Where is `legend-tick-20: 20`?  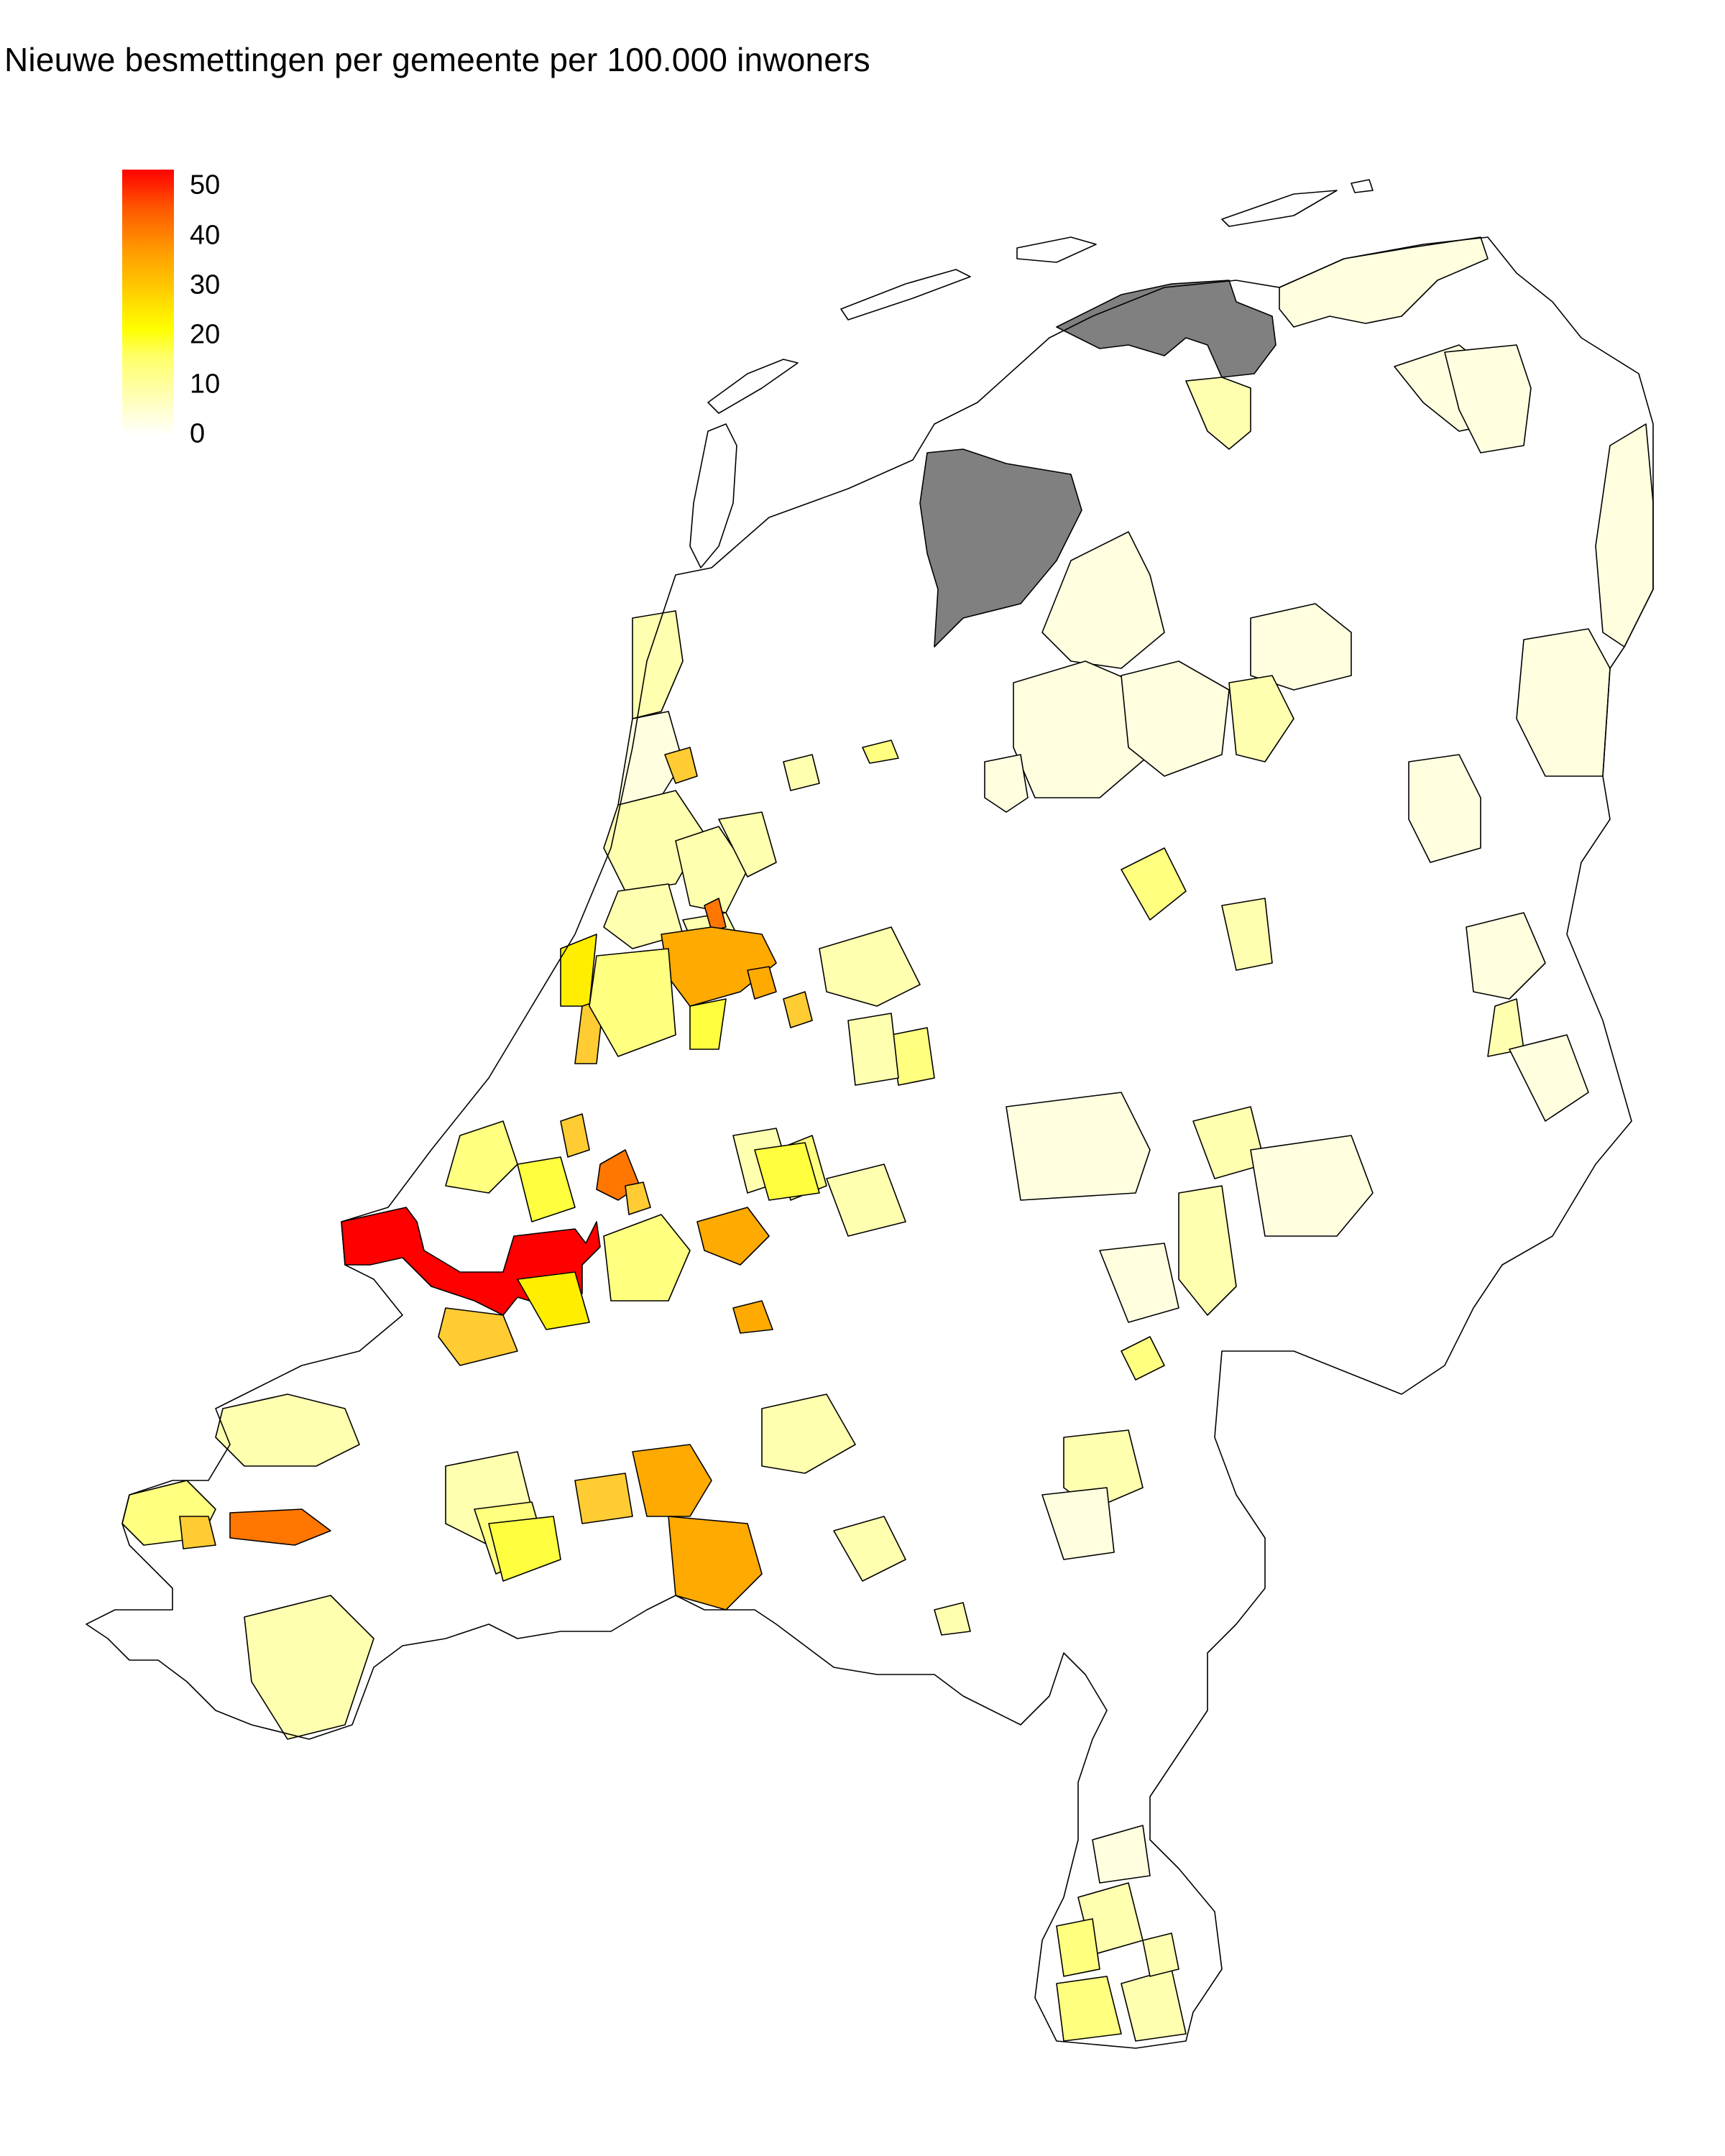 legend-tick-20: 20 is located at coordinates (205, 334).